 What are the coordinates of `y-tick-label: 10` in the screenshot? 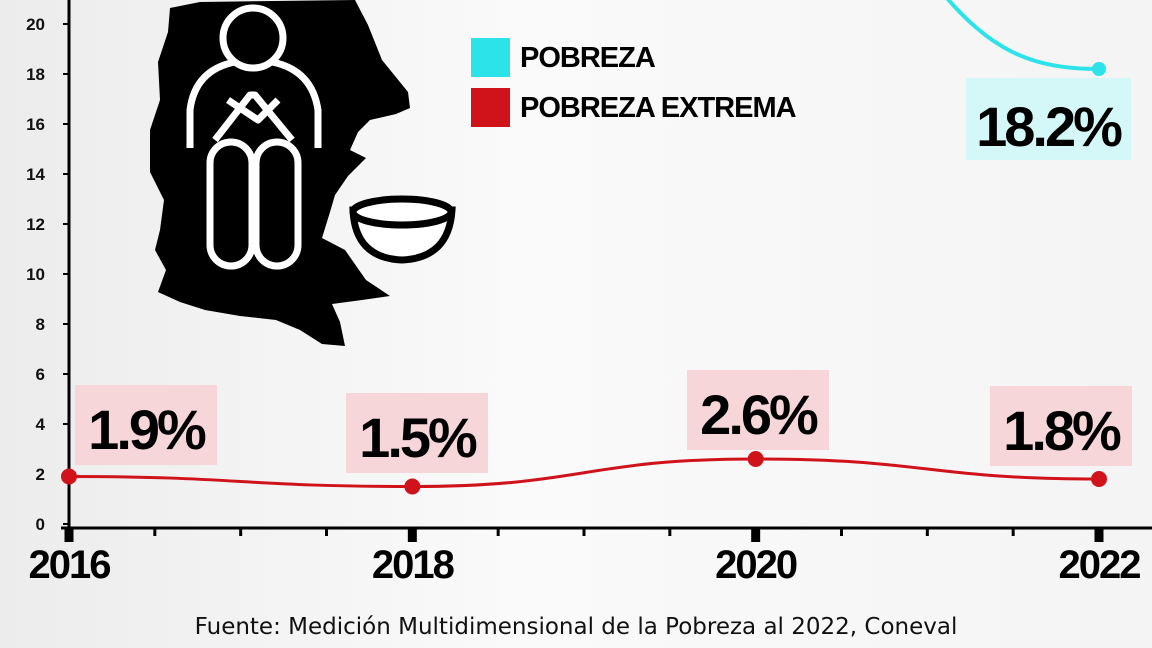 It's located at (35, 274).